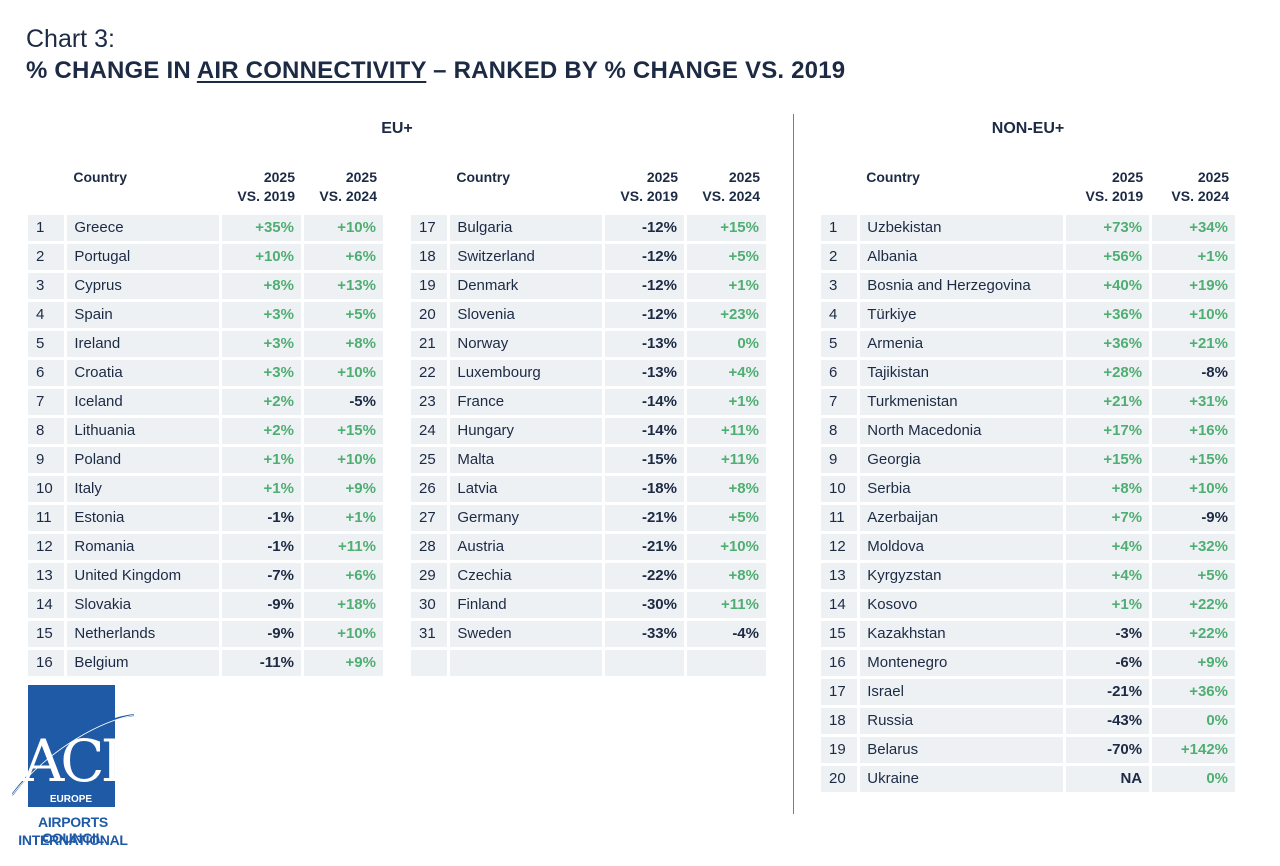 Image resolution: width=1280 pixels, height=866 pixels. Describe the element at coordinates (1193, 402) in the screenshot. I see `change-vs-2024-cell: +31%` at that location.